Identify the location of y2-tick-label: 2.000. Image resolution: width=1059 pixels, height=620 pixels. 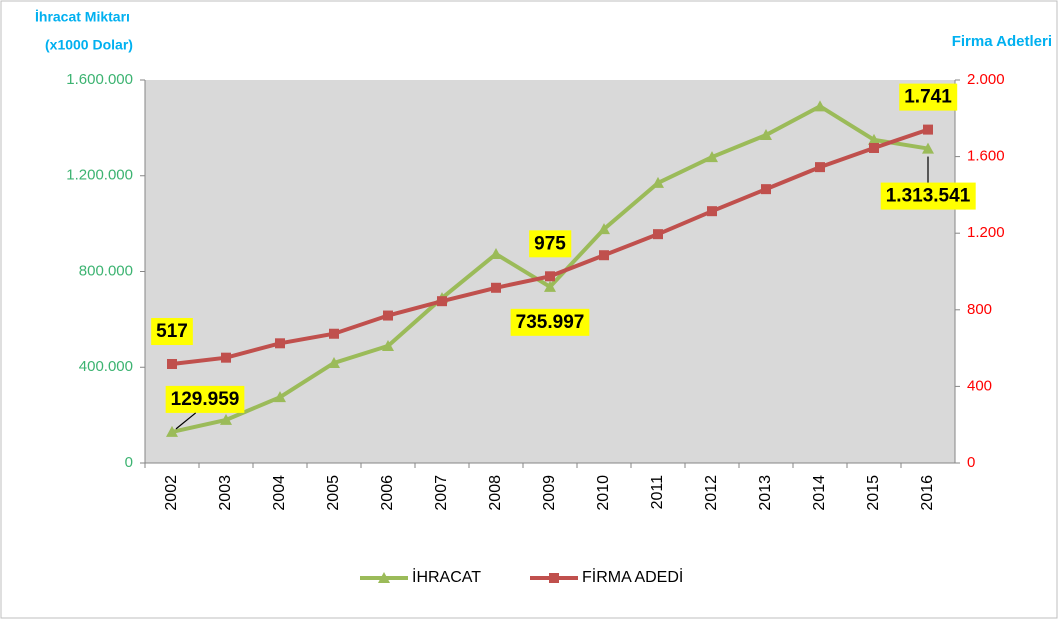
(986, 79).